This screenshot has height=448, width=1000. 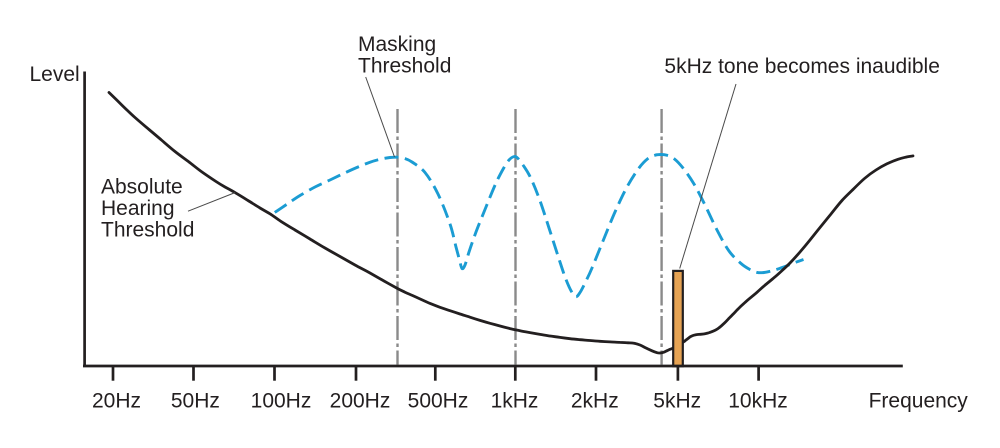 What do you see at coordinates (919, 400) in the screenshot?
I see `svg-text: Frequency` at bounding box center [919, 400].